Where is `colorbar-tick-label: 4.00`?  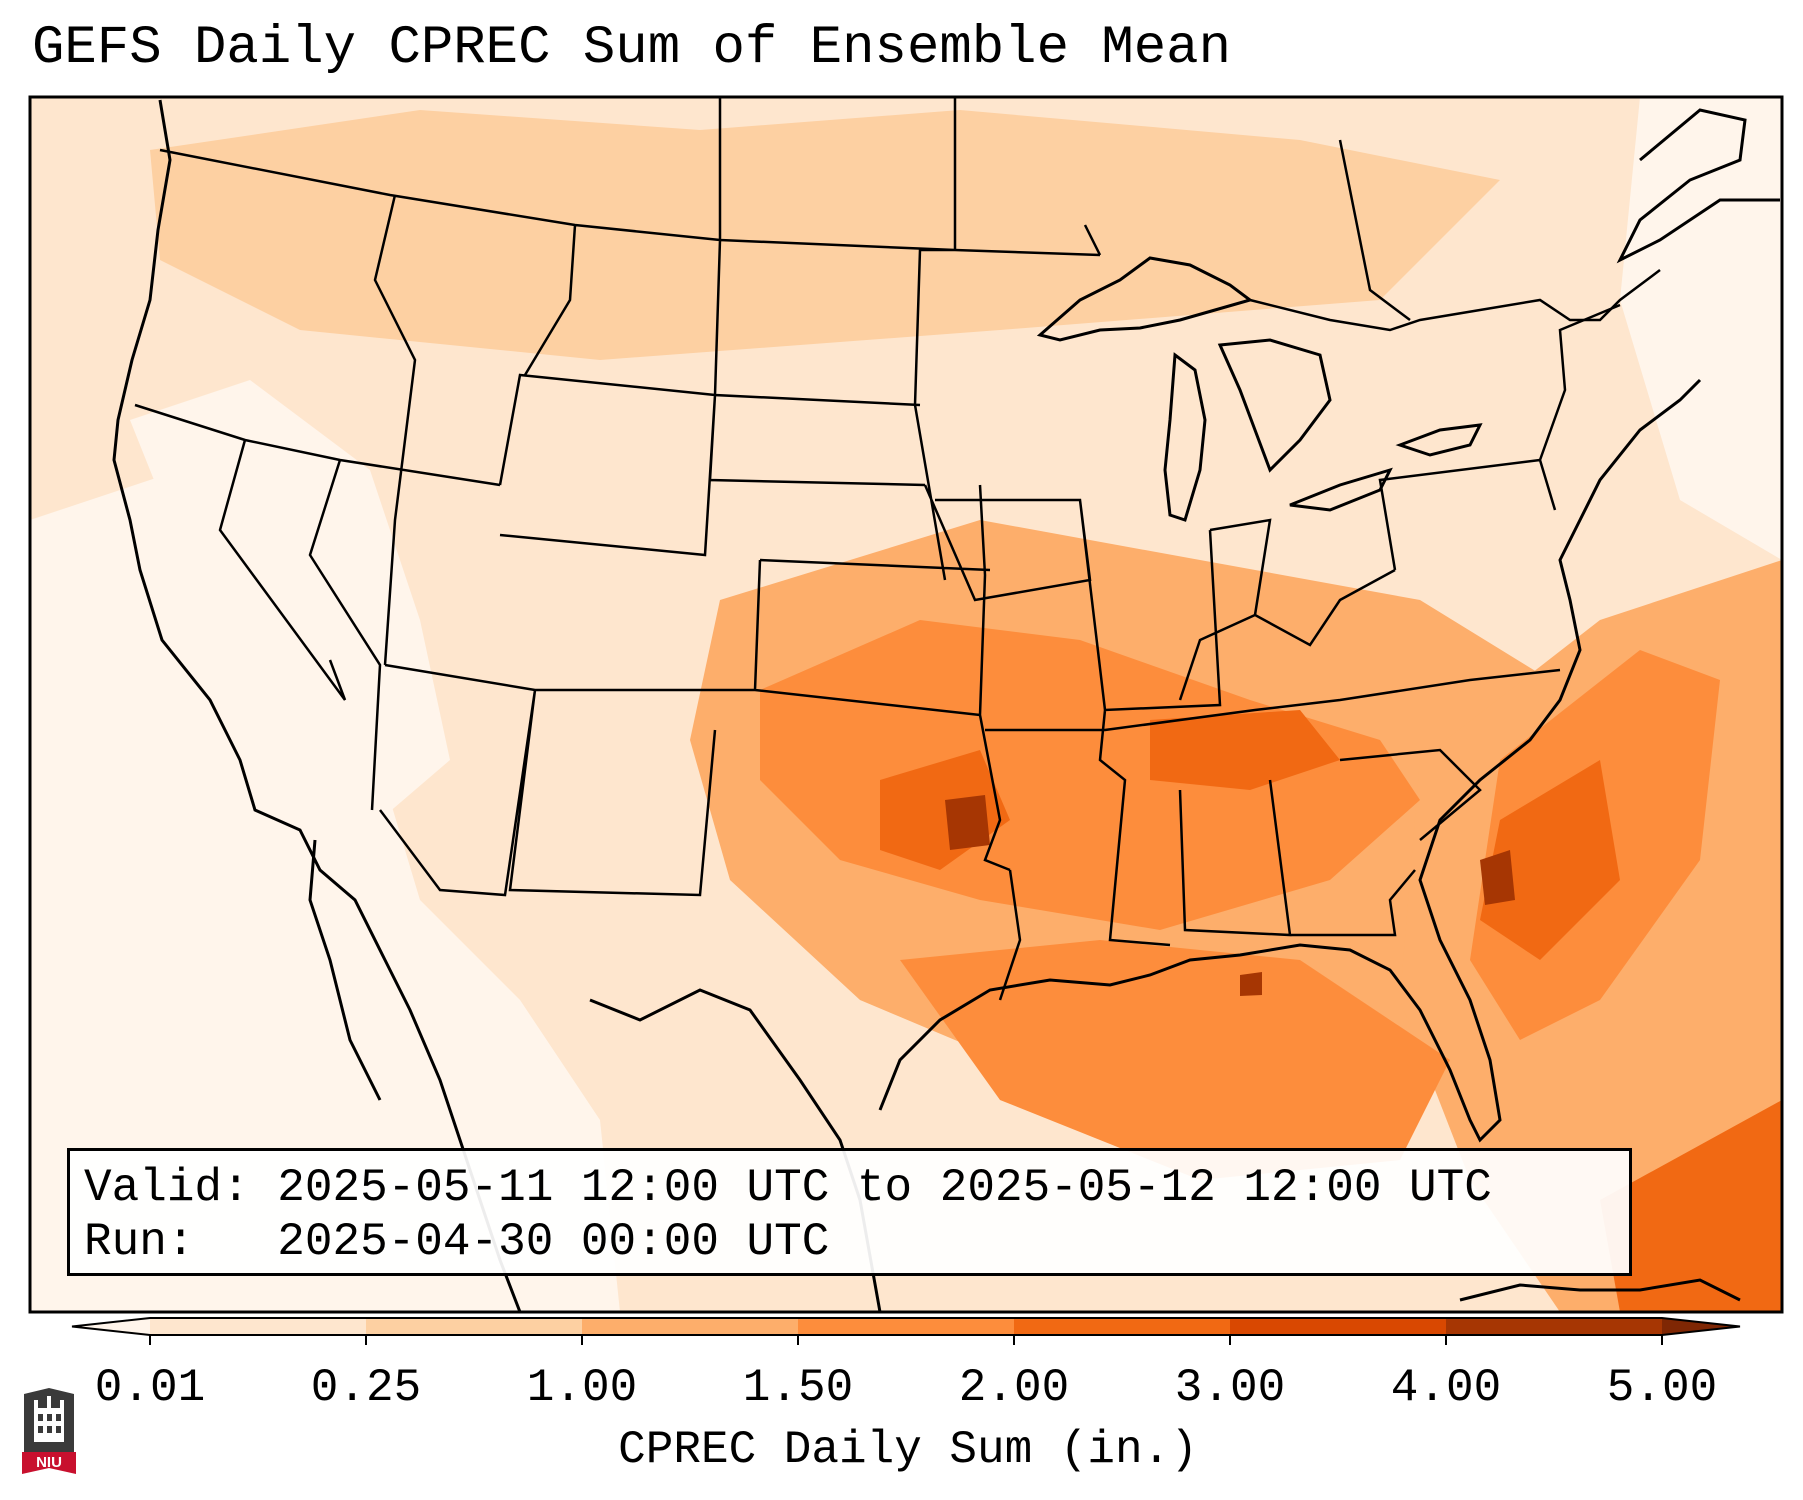 colorbar-tick-label: 4.00 is located at coordinates (1446, 1388).